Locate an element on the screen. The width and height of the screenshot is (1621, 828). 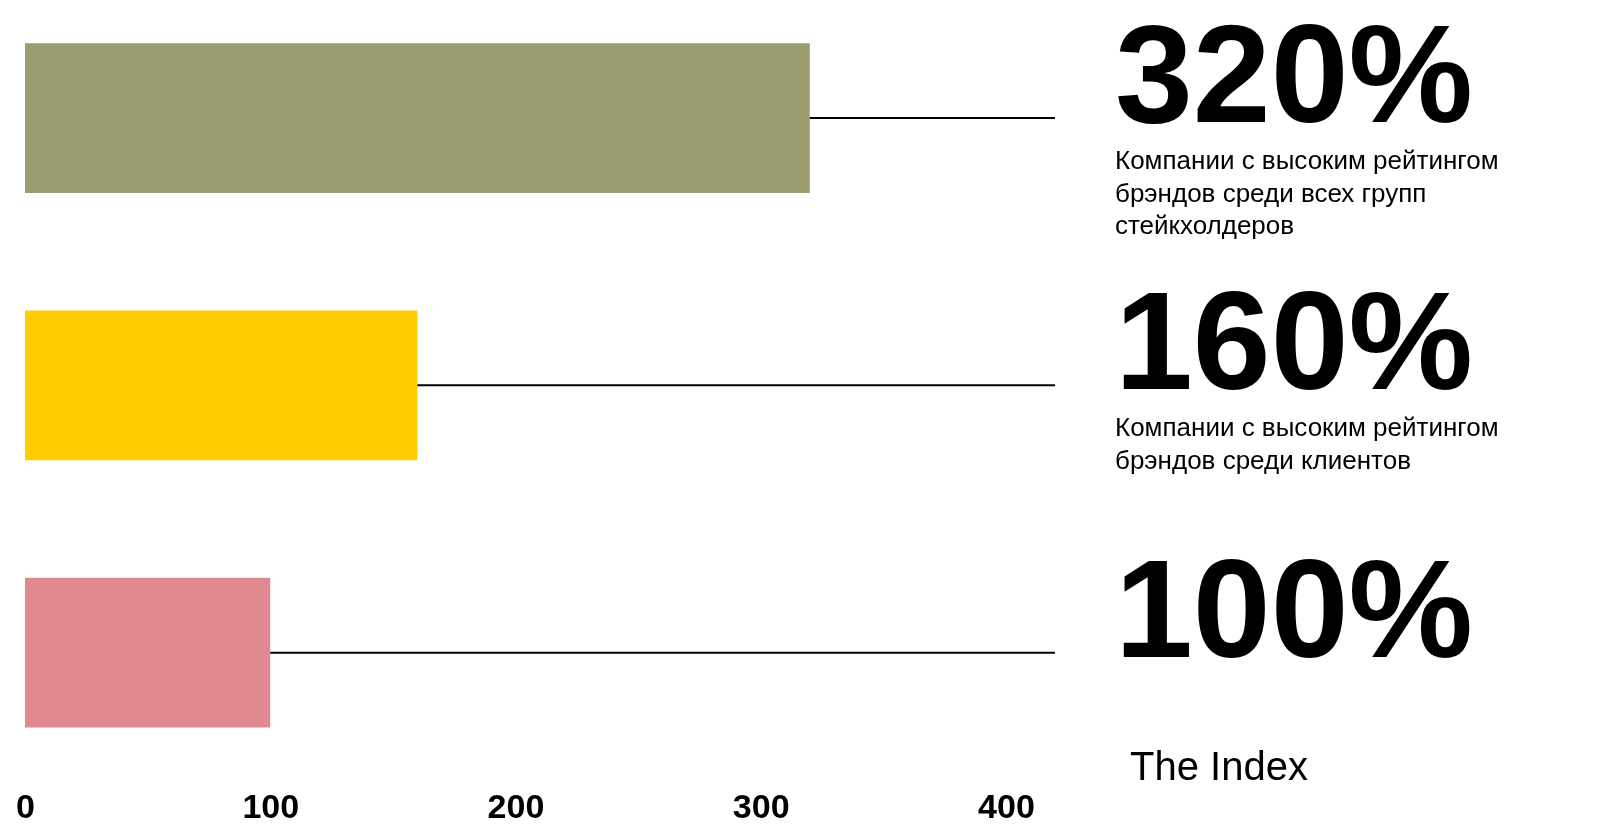
x-tick-label: 200 is located at coordinates (516, 805).